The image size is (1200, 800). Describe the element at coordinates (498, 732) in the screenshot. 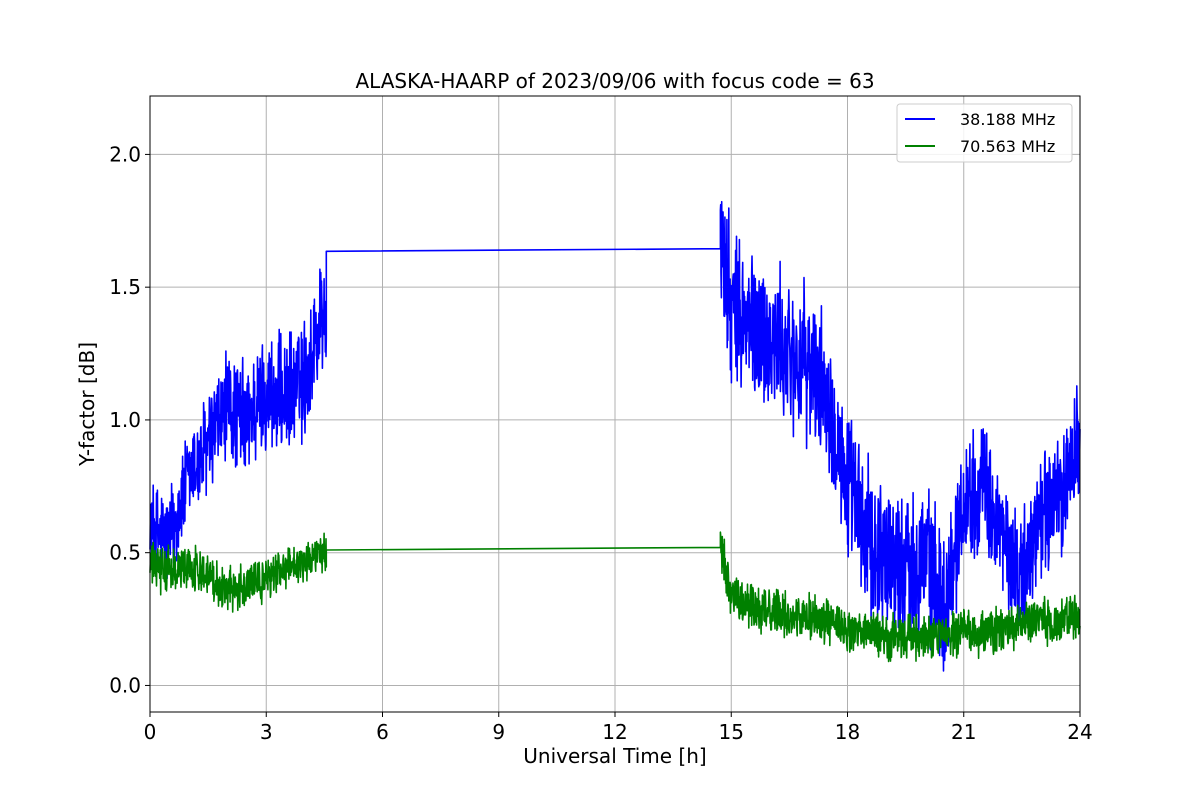

I see `x-tick-label: 9` at that location.